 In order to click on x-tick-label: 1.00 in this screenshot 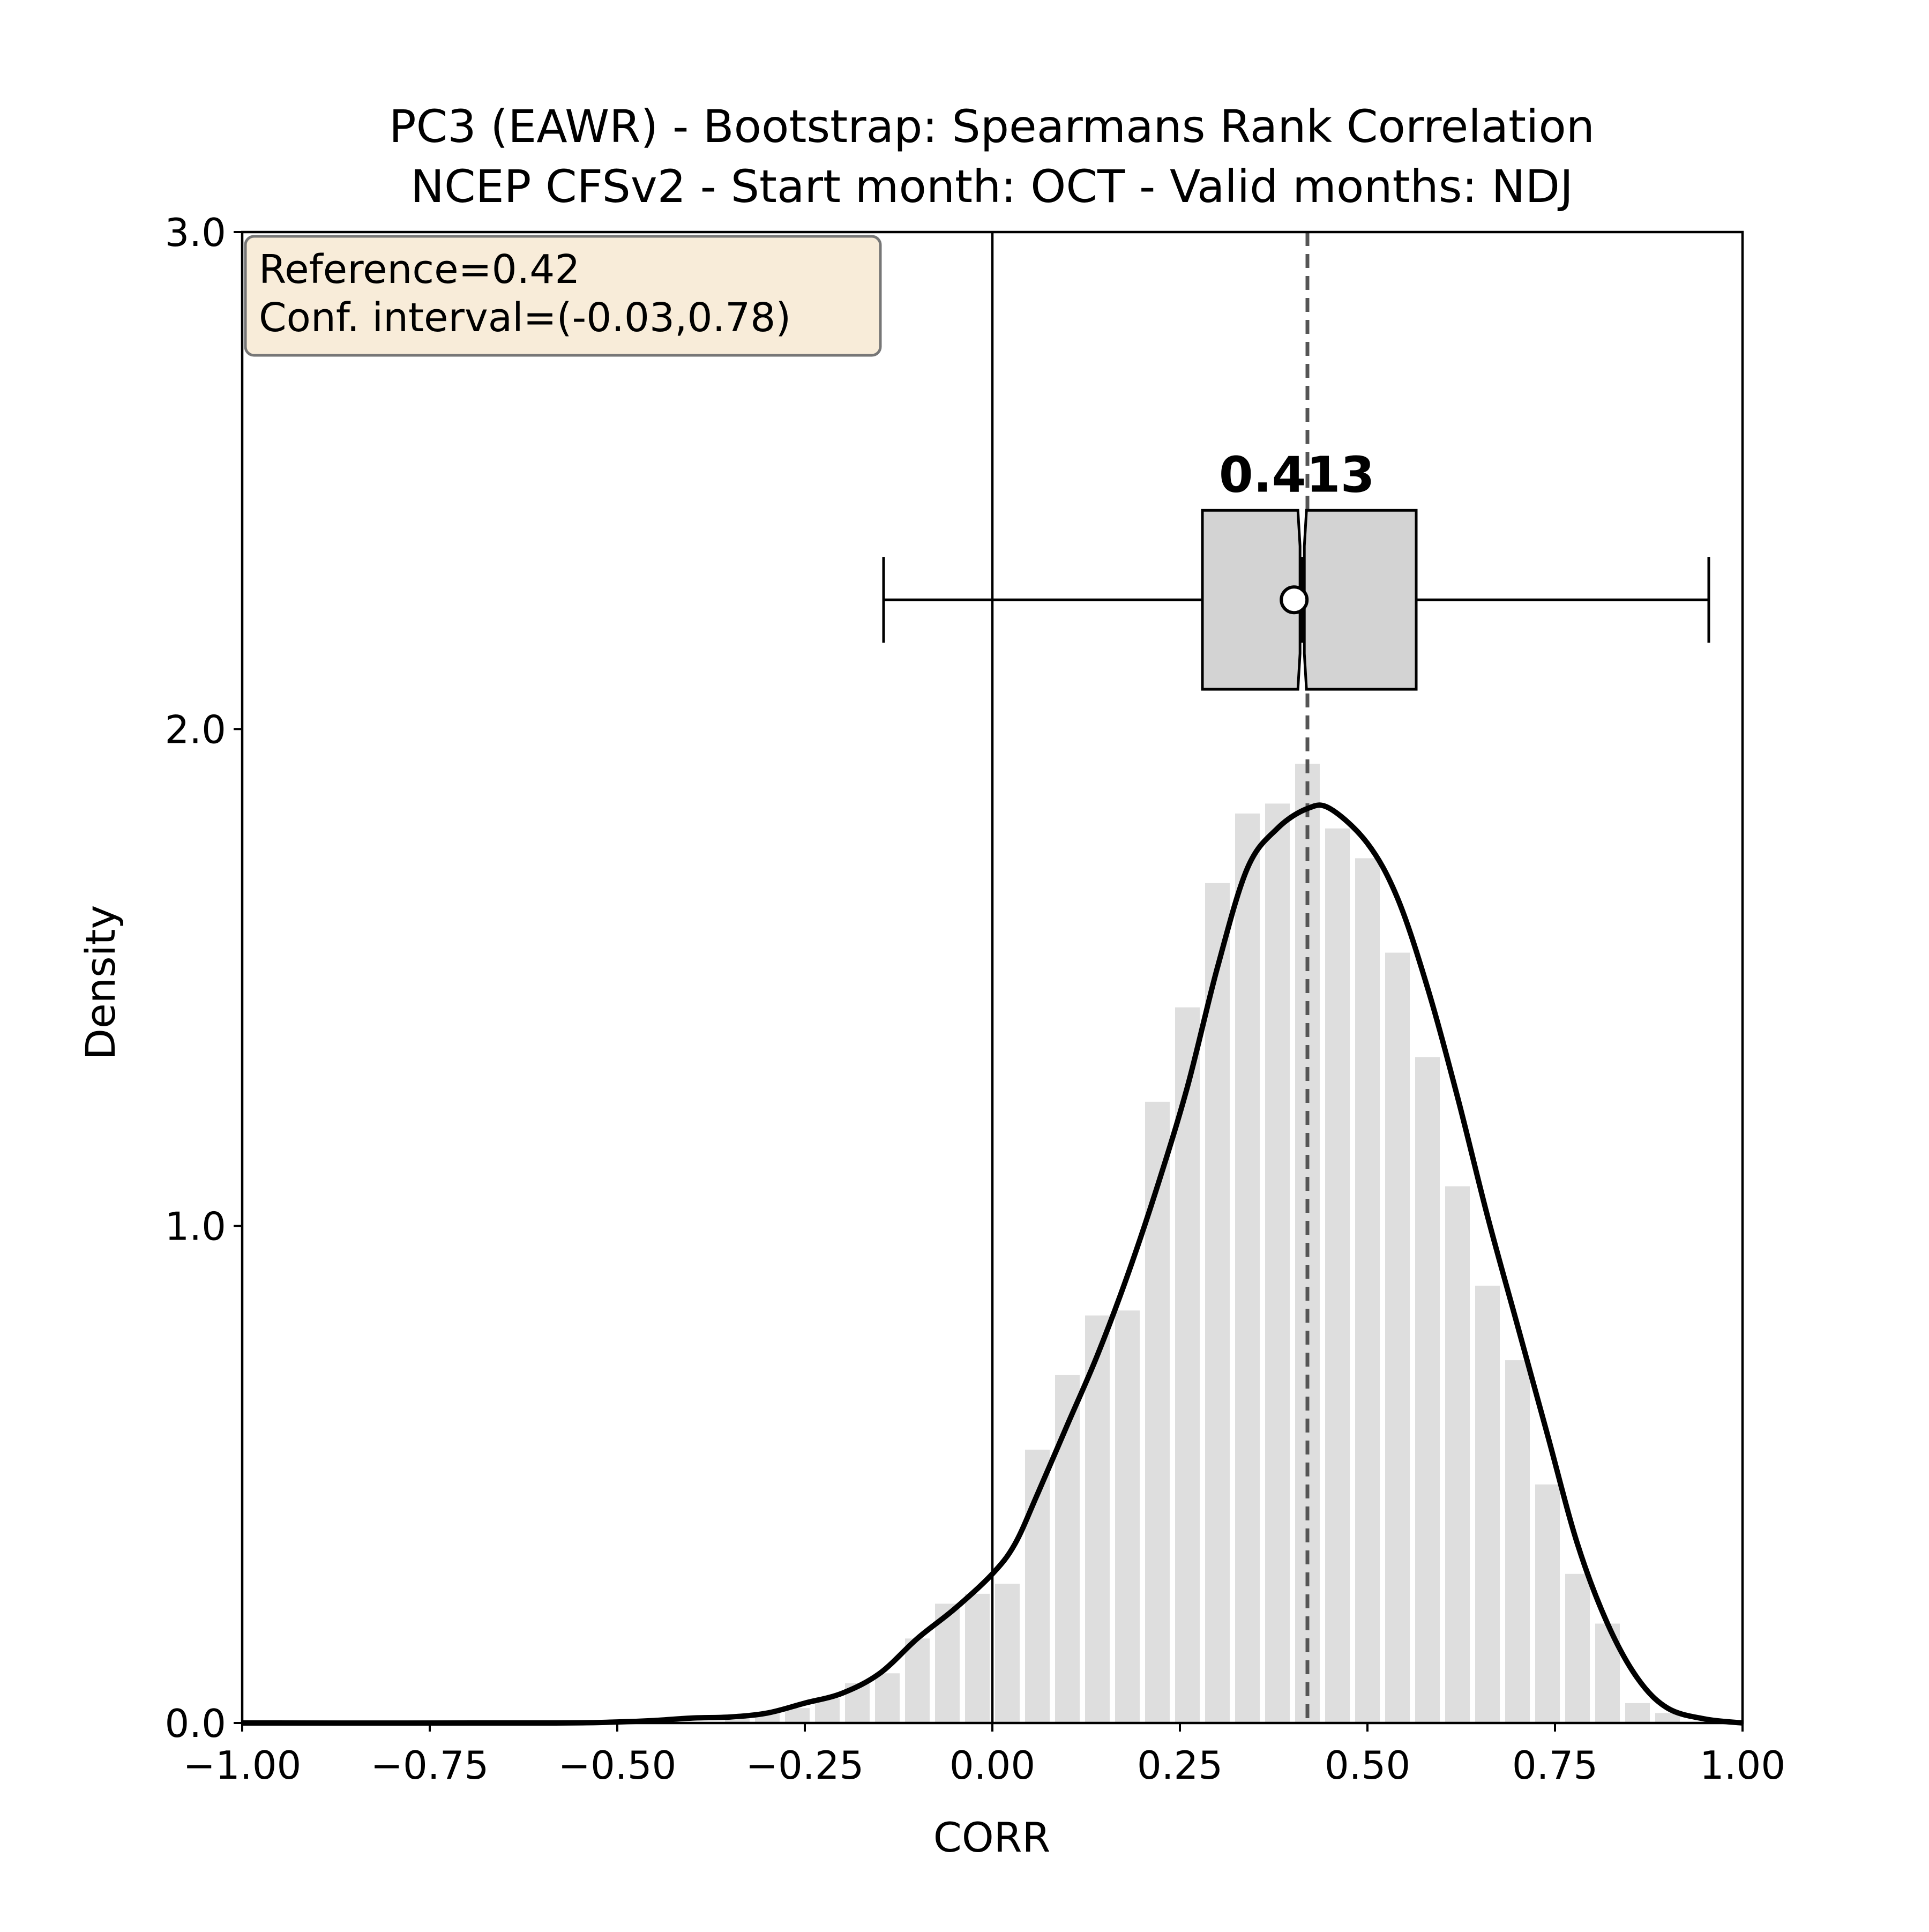, I will do `click(1743, 1765)`.